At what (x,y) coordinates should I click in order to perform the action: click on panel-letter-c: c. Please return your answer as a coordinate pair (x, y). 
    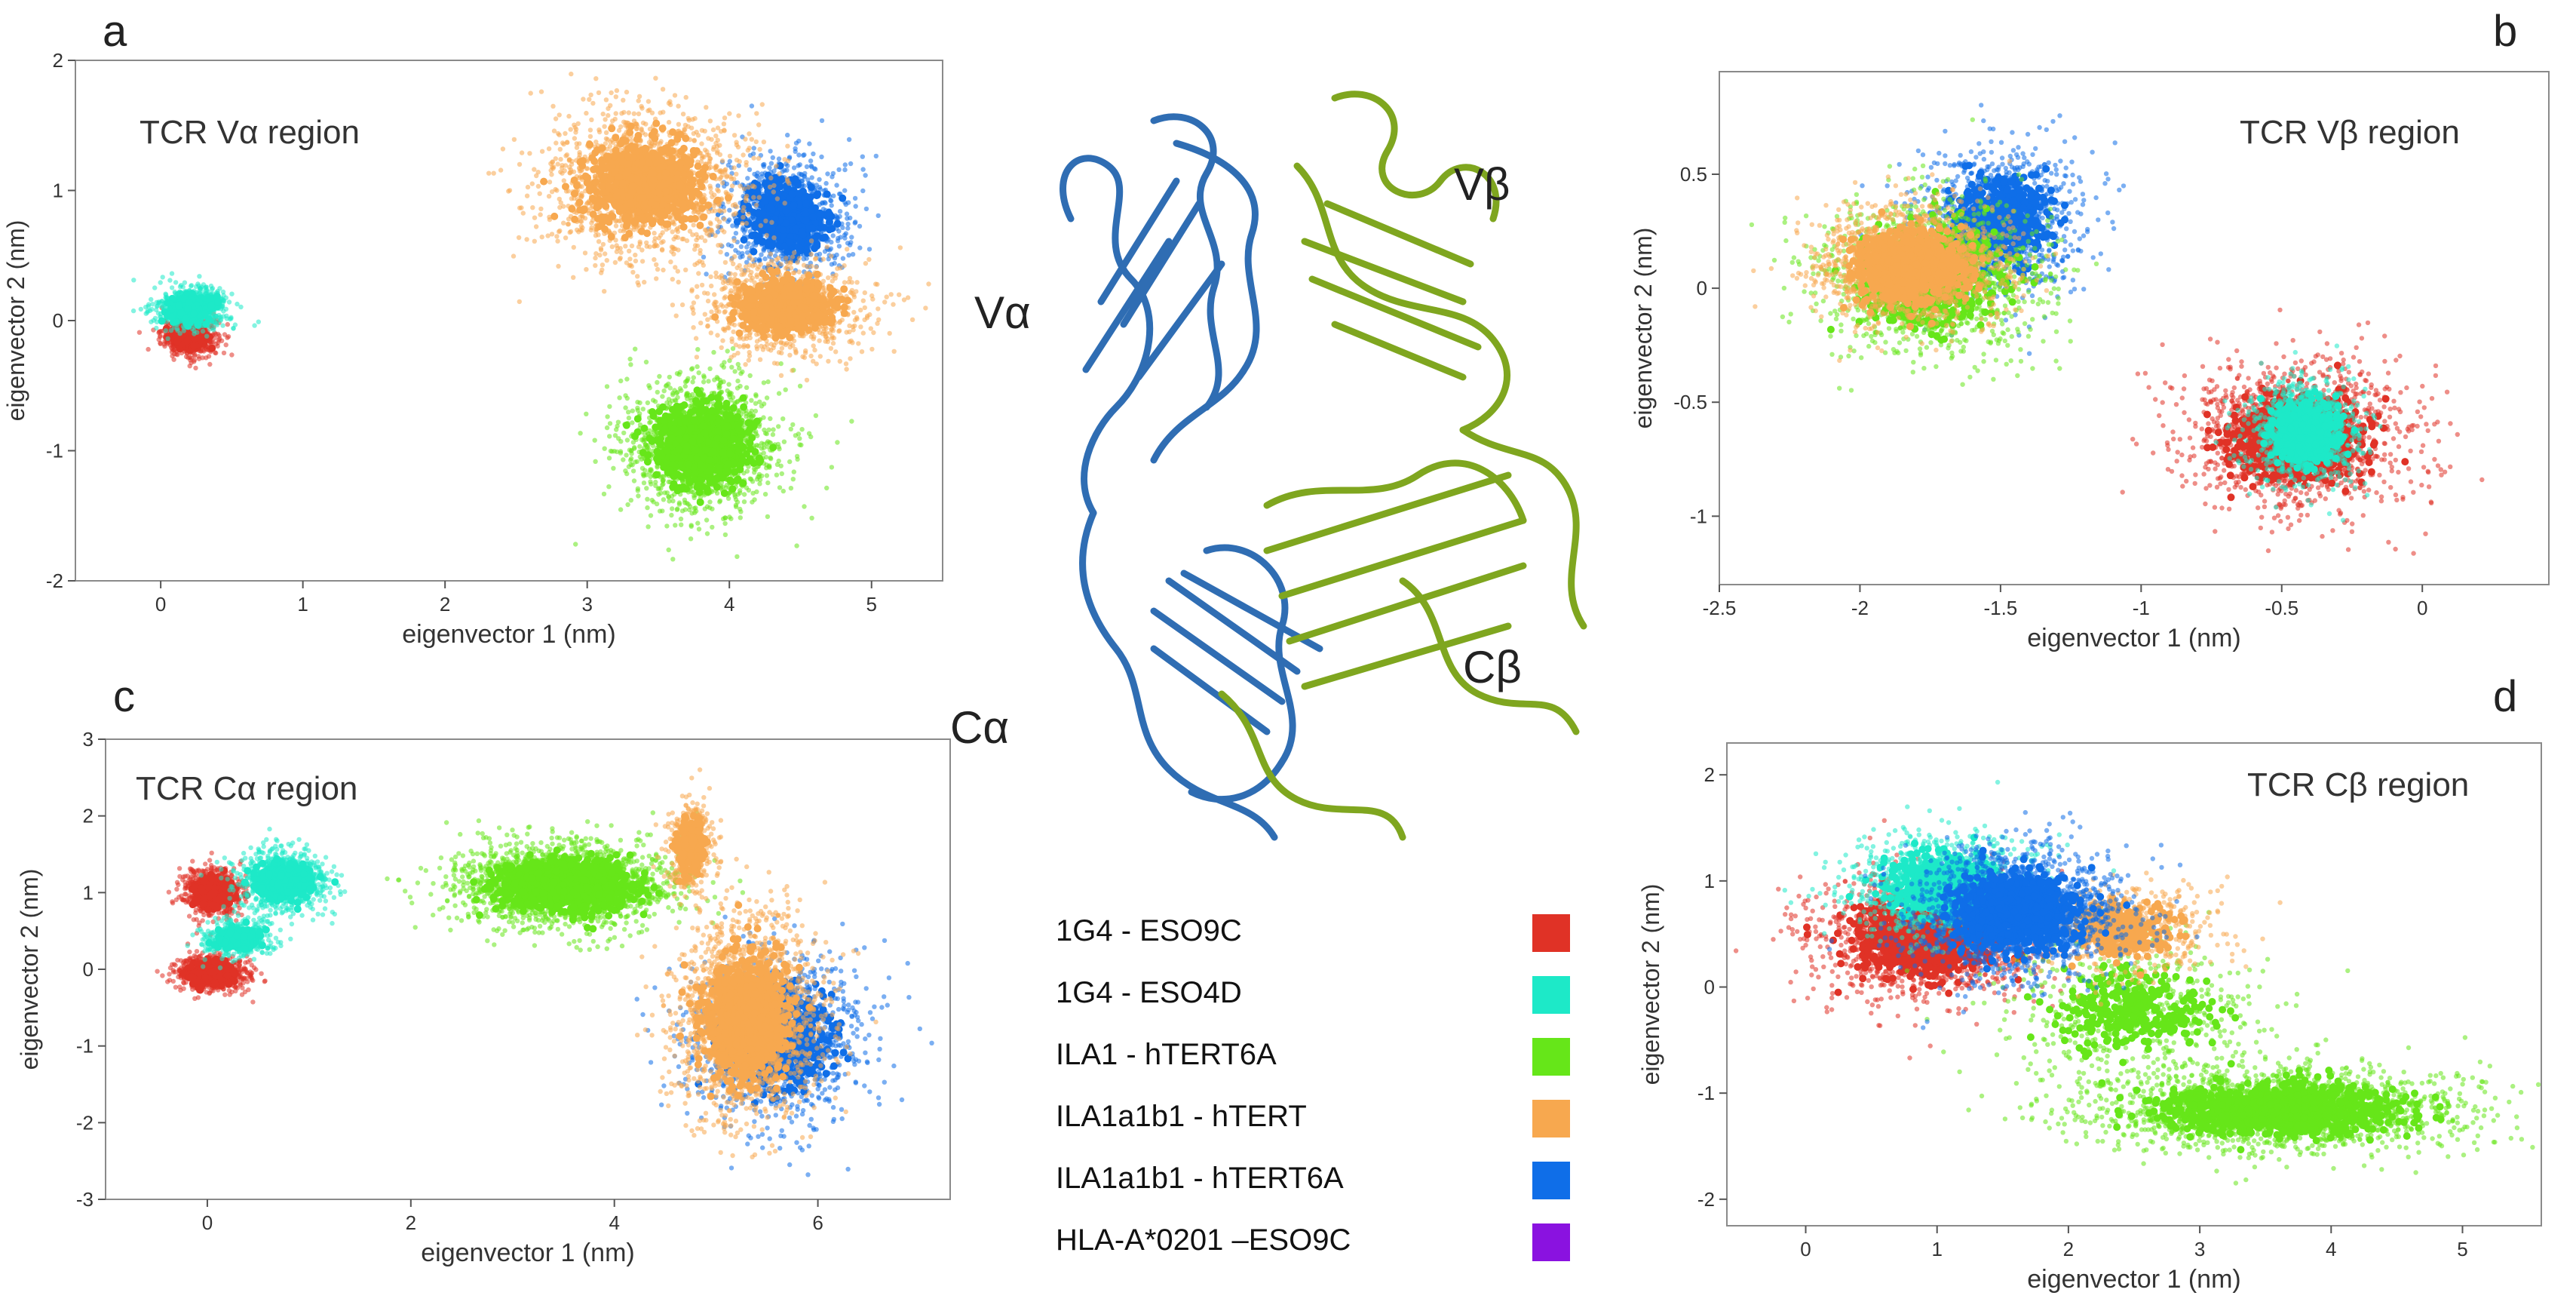
    Looking at the image, I should click on (124, 696).